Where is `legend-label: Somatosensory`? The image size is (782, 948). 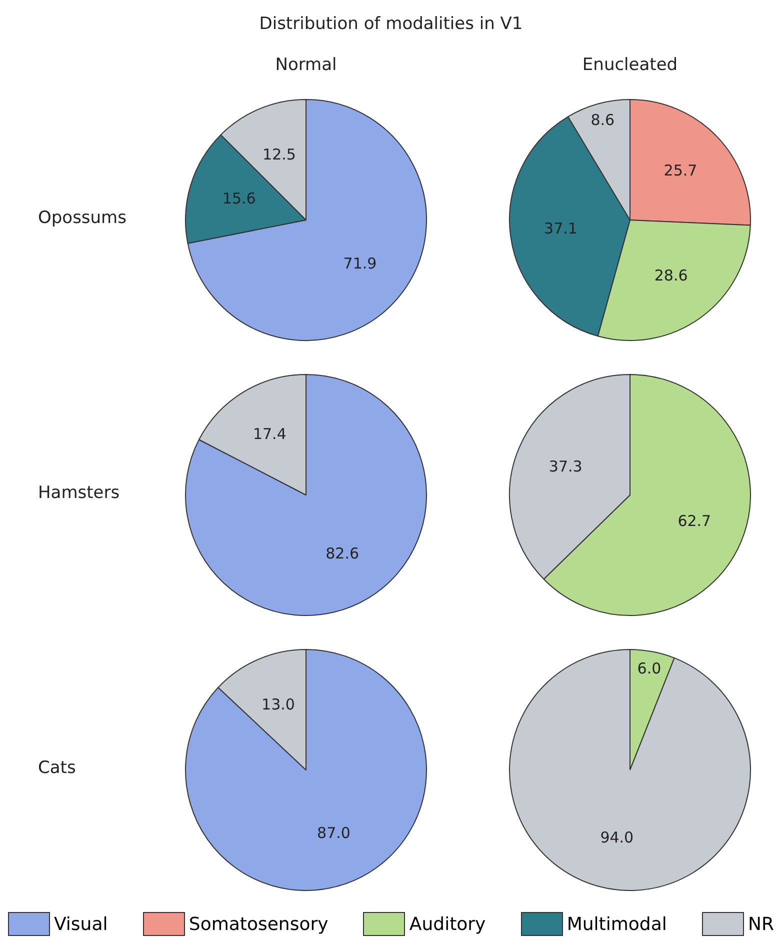
legend-label: Somatosensory is located at coordinates (258, 924).